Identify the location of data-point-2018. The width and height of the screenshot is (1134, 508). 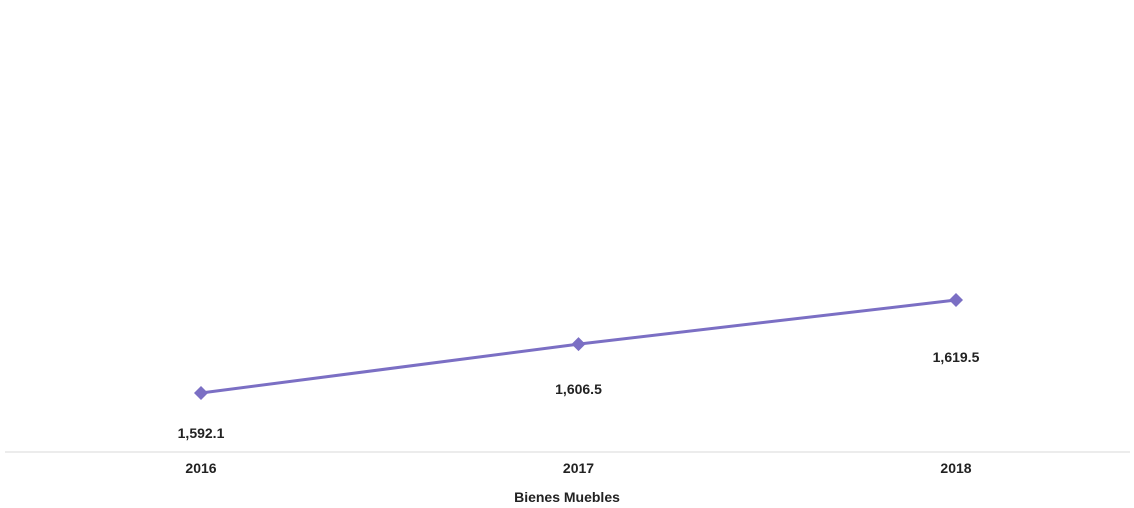
(956, 300).